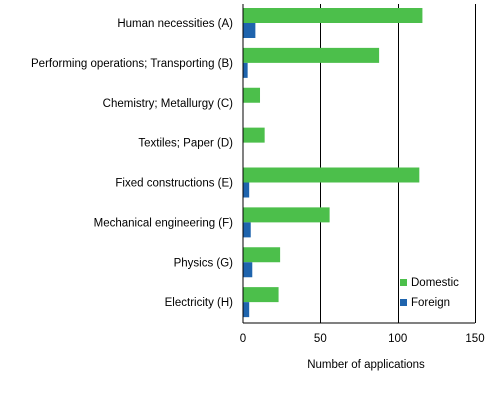 Image resolution: width=493 pixels, height=404 pixels. What do you see at coordinates (199, 303) in the screenshot?
I see `category-label: Electricity (H)` at bounding box center [199, 303].